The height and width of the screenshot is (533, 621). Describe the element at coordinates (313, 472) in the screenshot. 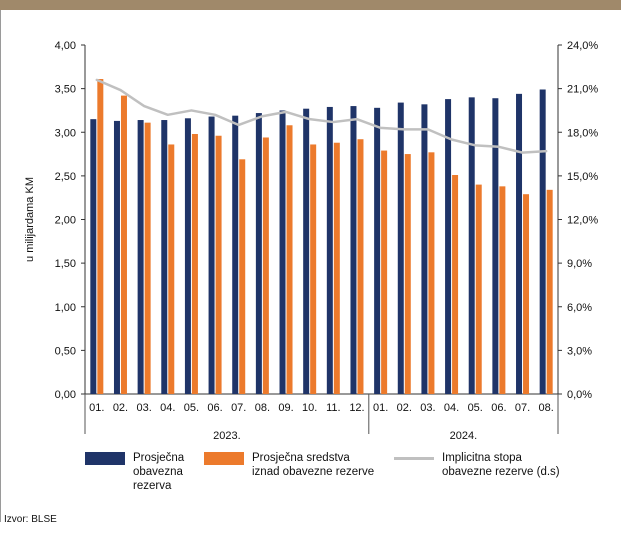

I see `legend-label-line: iznad obavezne rezerve` at that location.